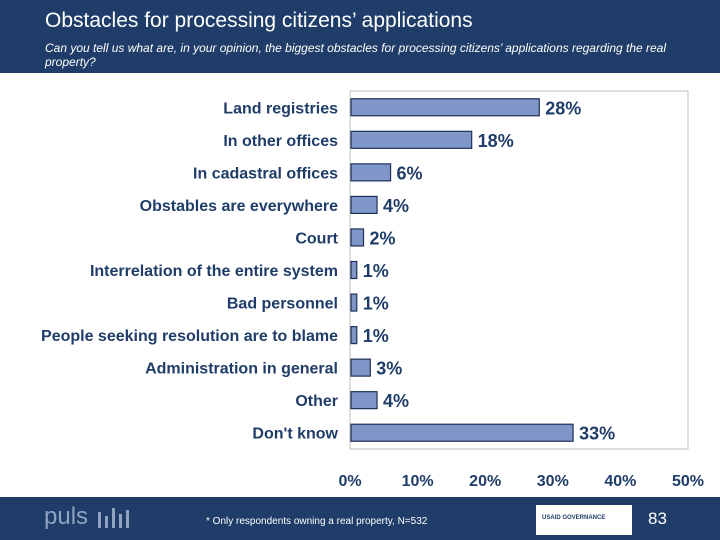  What do you see at coordinates (113, 518) in the screenshot?
I see `puls-bars-icon` at bounding box center [113, 518].